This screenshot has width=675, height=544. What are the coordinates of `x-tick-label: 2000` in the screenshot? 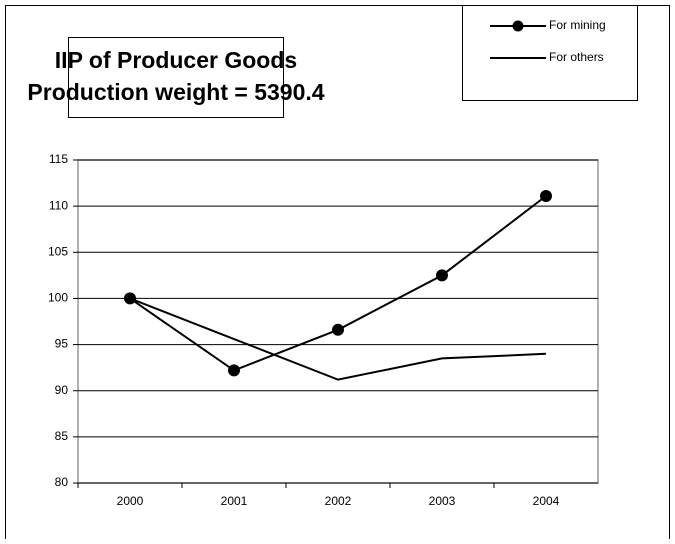 It's located at (130, 501).